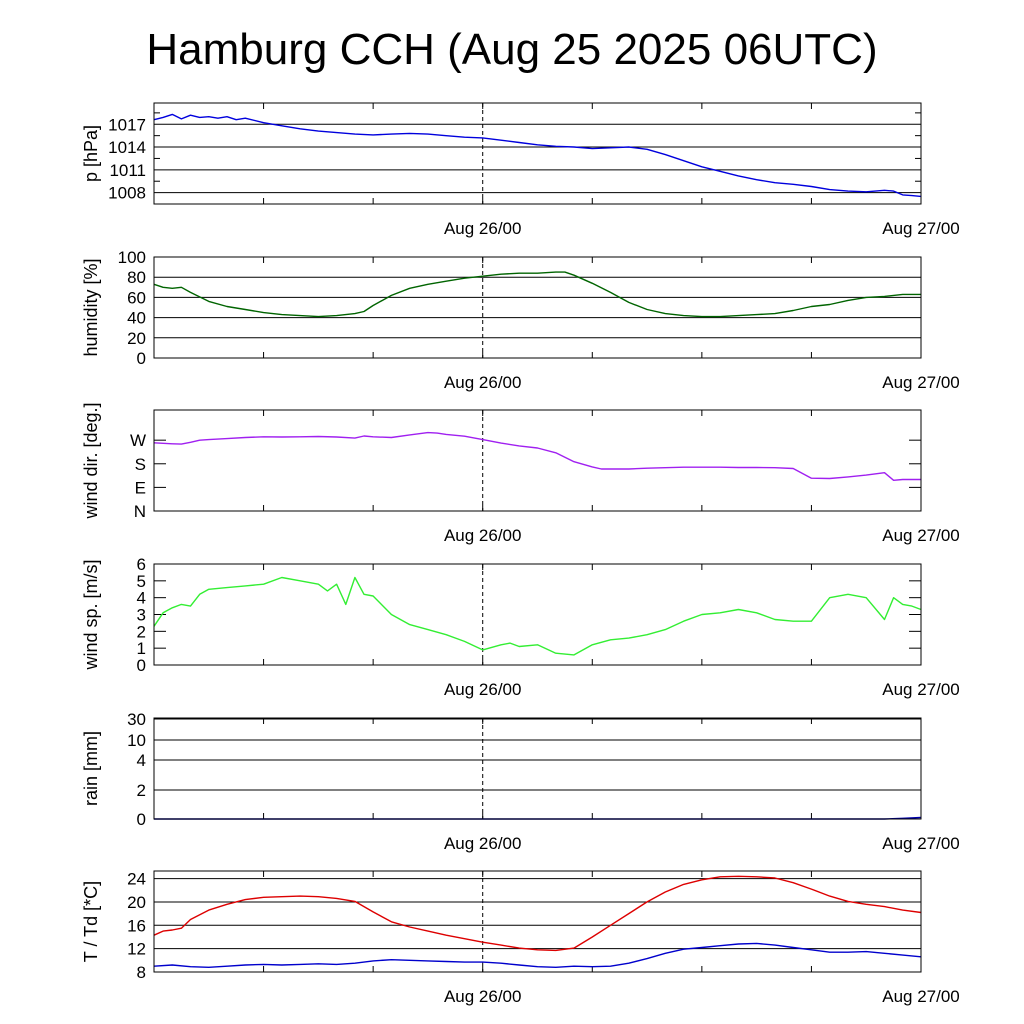  I want to click on y-tick-label: 3, so click(141, 615).